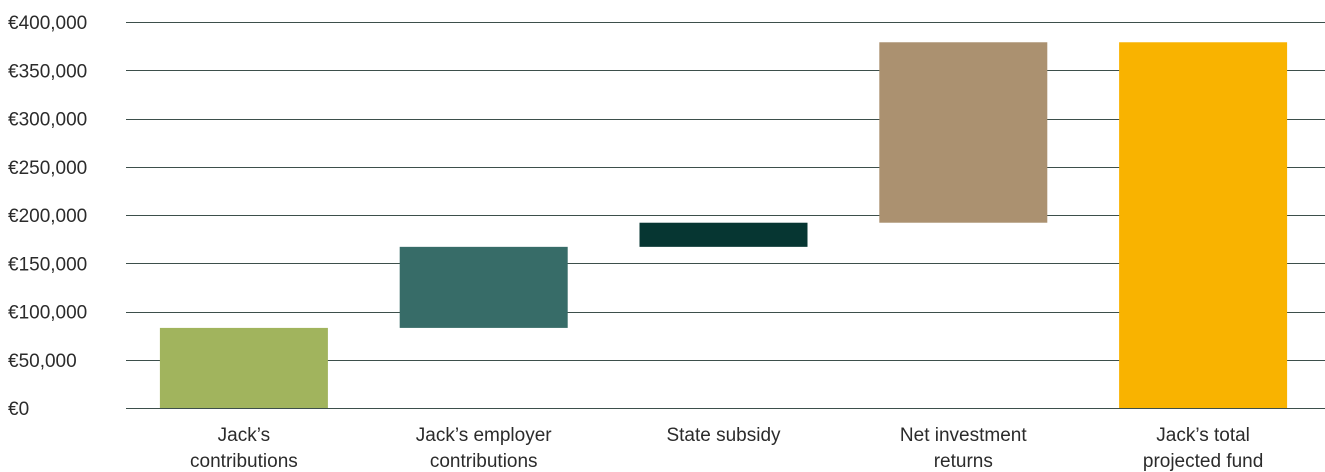 The image size is (1325, 472). What do you see at coordinates (963, 448) in the screenshot?
I see `x-category-label: Net investment returns` at bounding box center [963, 448].